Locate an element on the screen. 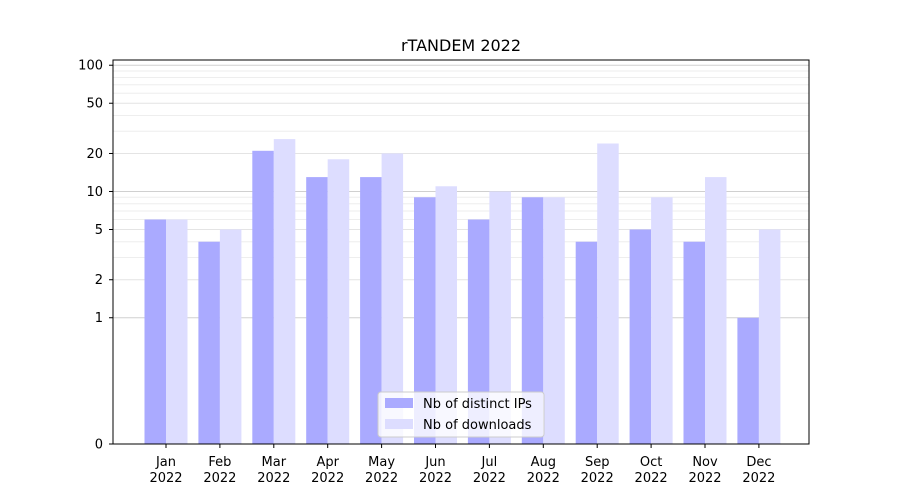  y-tick-label: 2 is located at coordinates (99, 280).